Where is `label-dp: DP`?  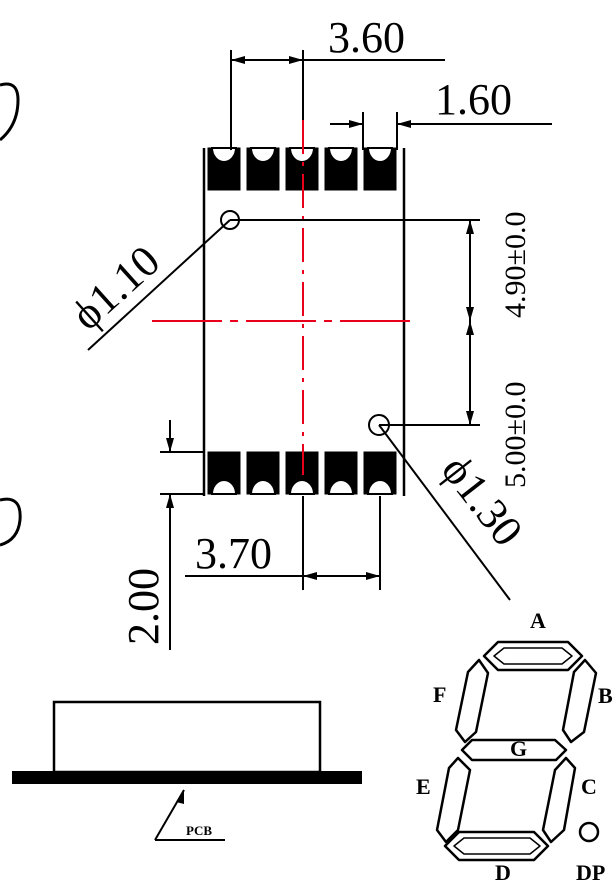
label-dp: DP is located at coordinates (590, 872).